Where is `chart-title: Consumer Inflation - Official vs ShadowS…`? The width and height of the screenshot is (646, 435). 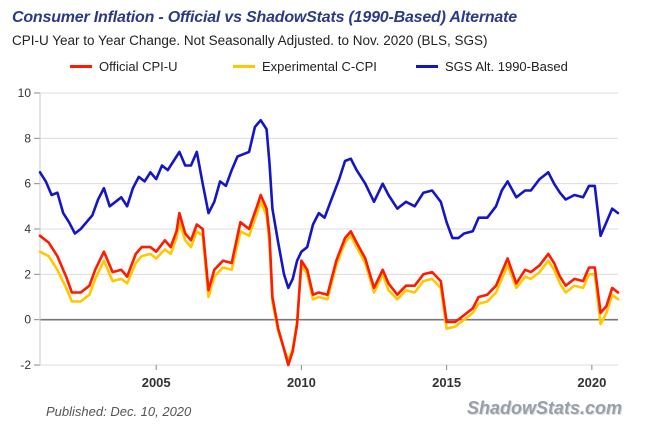
chart-title: Consumer Inflation - Official vs ShadowS… is located at coordinates (264, 17).